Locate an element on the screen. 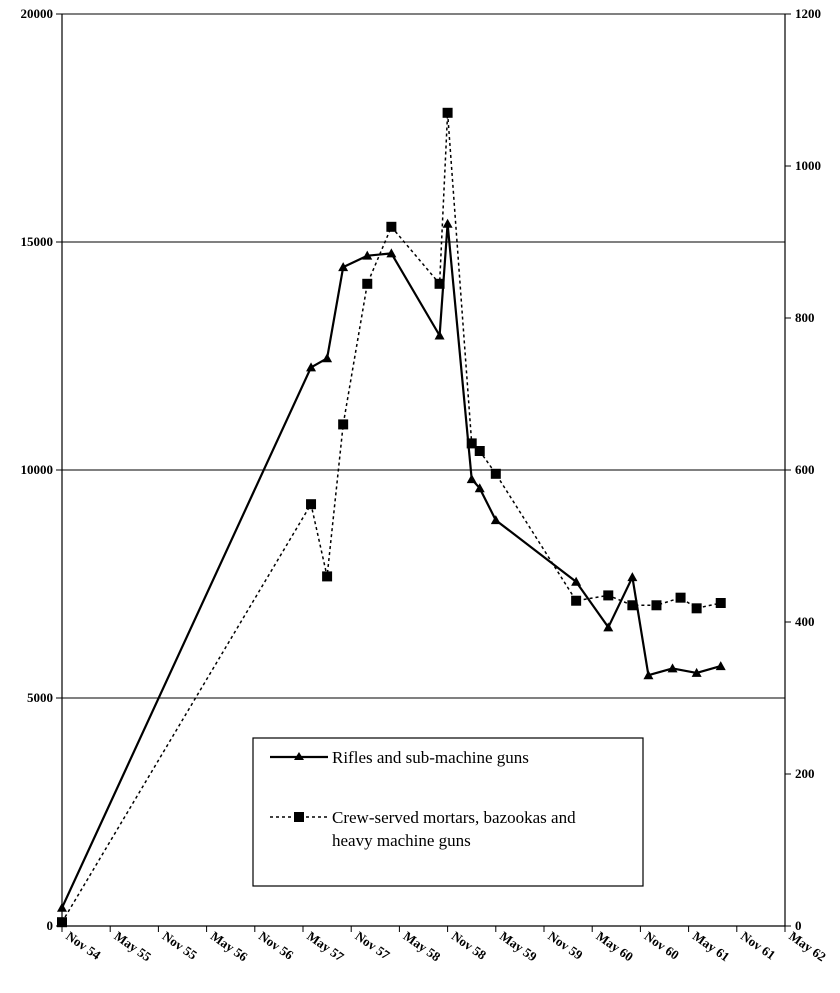 The width and height of the screenshot is (840, 993). right-axis-ticks: 0 200 400 600 800 1000 1200 is located at coordinates (803, 469).